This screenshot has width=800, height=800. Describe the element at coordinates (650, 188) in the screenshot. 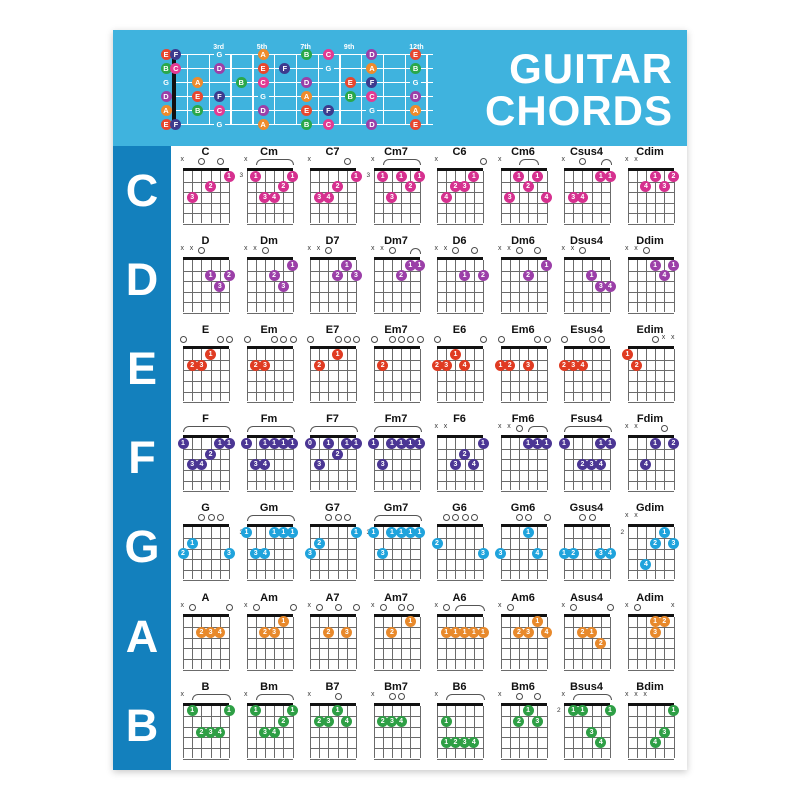

I see `chord-cell-Cdim: Cdim x x 1 2 3 4` at that location.